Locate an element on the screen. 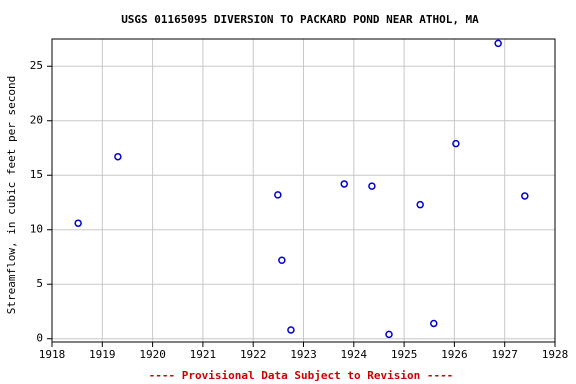 This screenshot has width=576, height=384. x-tick-label: 1927 is located at coordinates (504, 354).